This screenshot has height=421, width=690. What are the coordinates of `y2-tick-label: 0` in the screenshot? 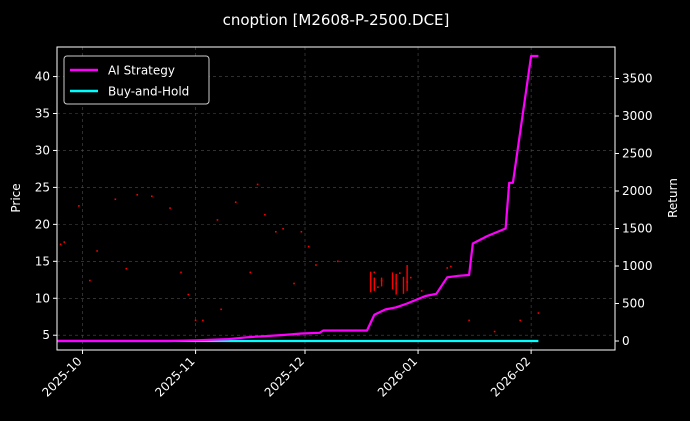 It's located at (626, 341).